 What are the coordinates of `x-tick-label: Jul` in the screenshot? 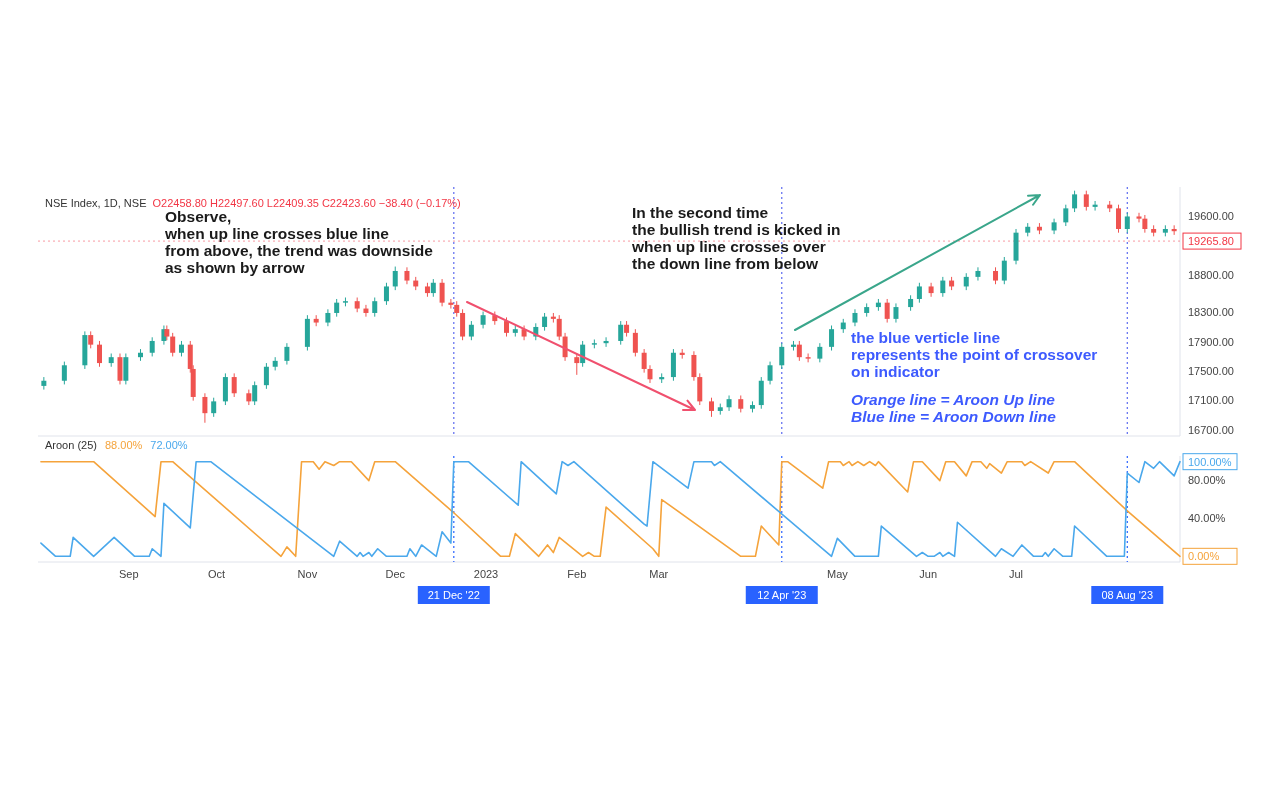 It's located at (1016, 574).